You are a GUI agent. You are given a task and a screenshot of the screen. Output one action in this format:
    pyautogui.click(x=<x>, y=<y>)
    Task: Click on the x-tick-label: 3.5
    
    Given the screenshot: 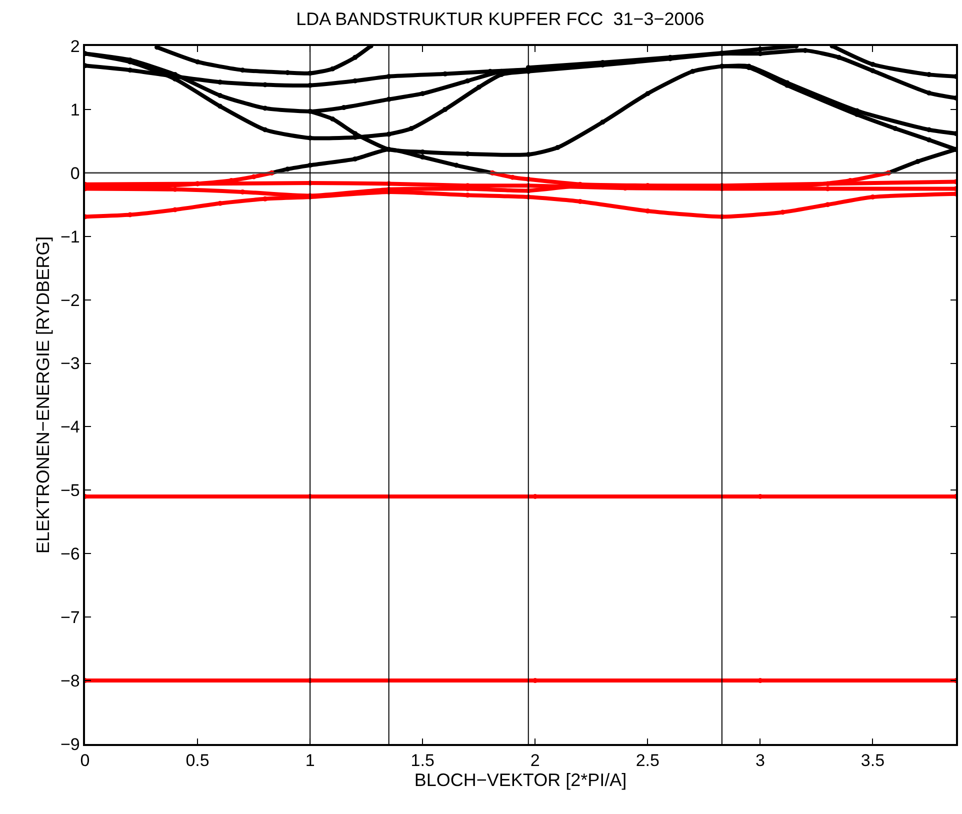 What is the action you would take?
    pyautogui.click(x=872, y=760)
    